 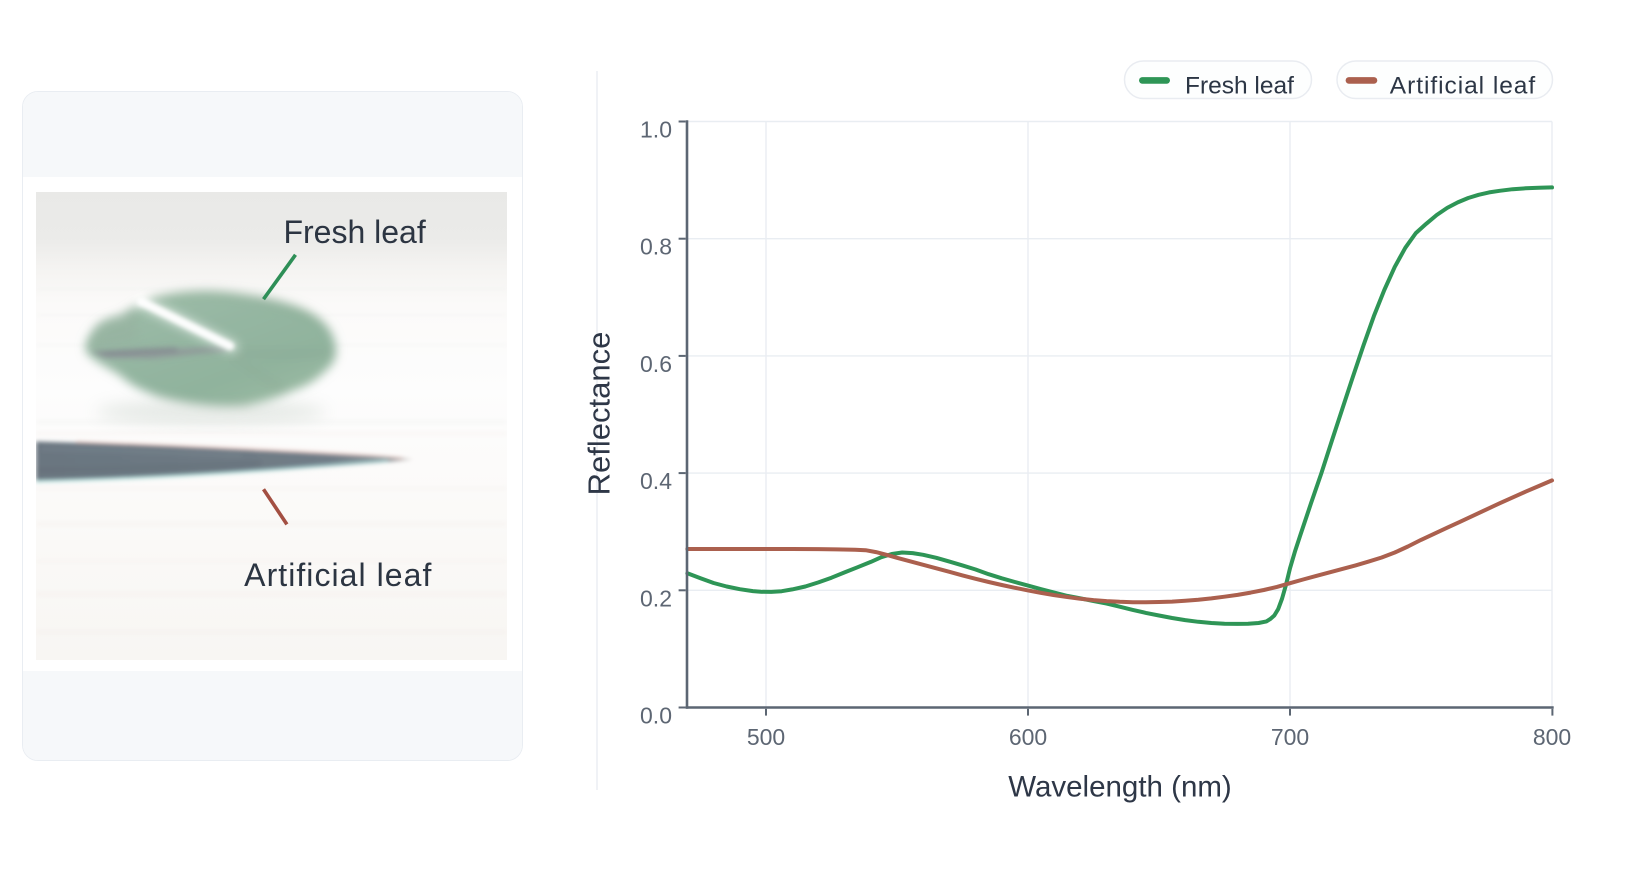 What do you see at coordinates (656, 247) in the screenshot?
I see `svg-text: 0.8` at bounding box center [656, 247].